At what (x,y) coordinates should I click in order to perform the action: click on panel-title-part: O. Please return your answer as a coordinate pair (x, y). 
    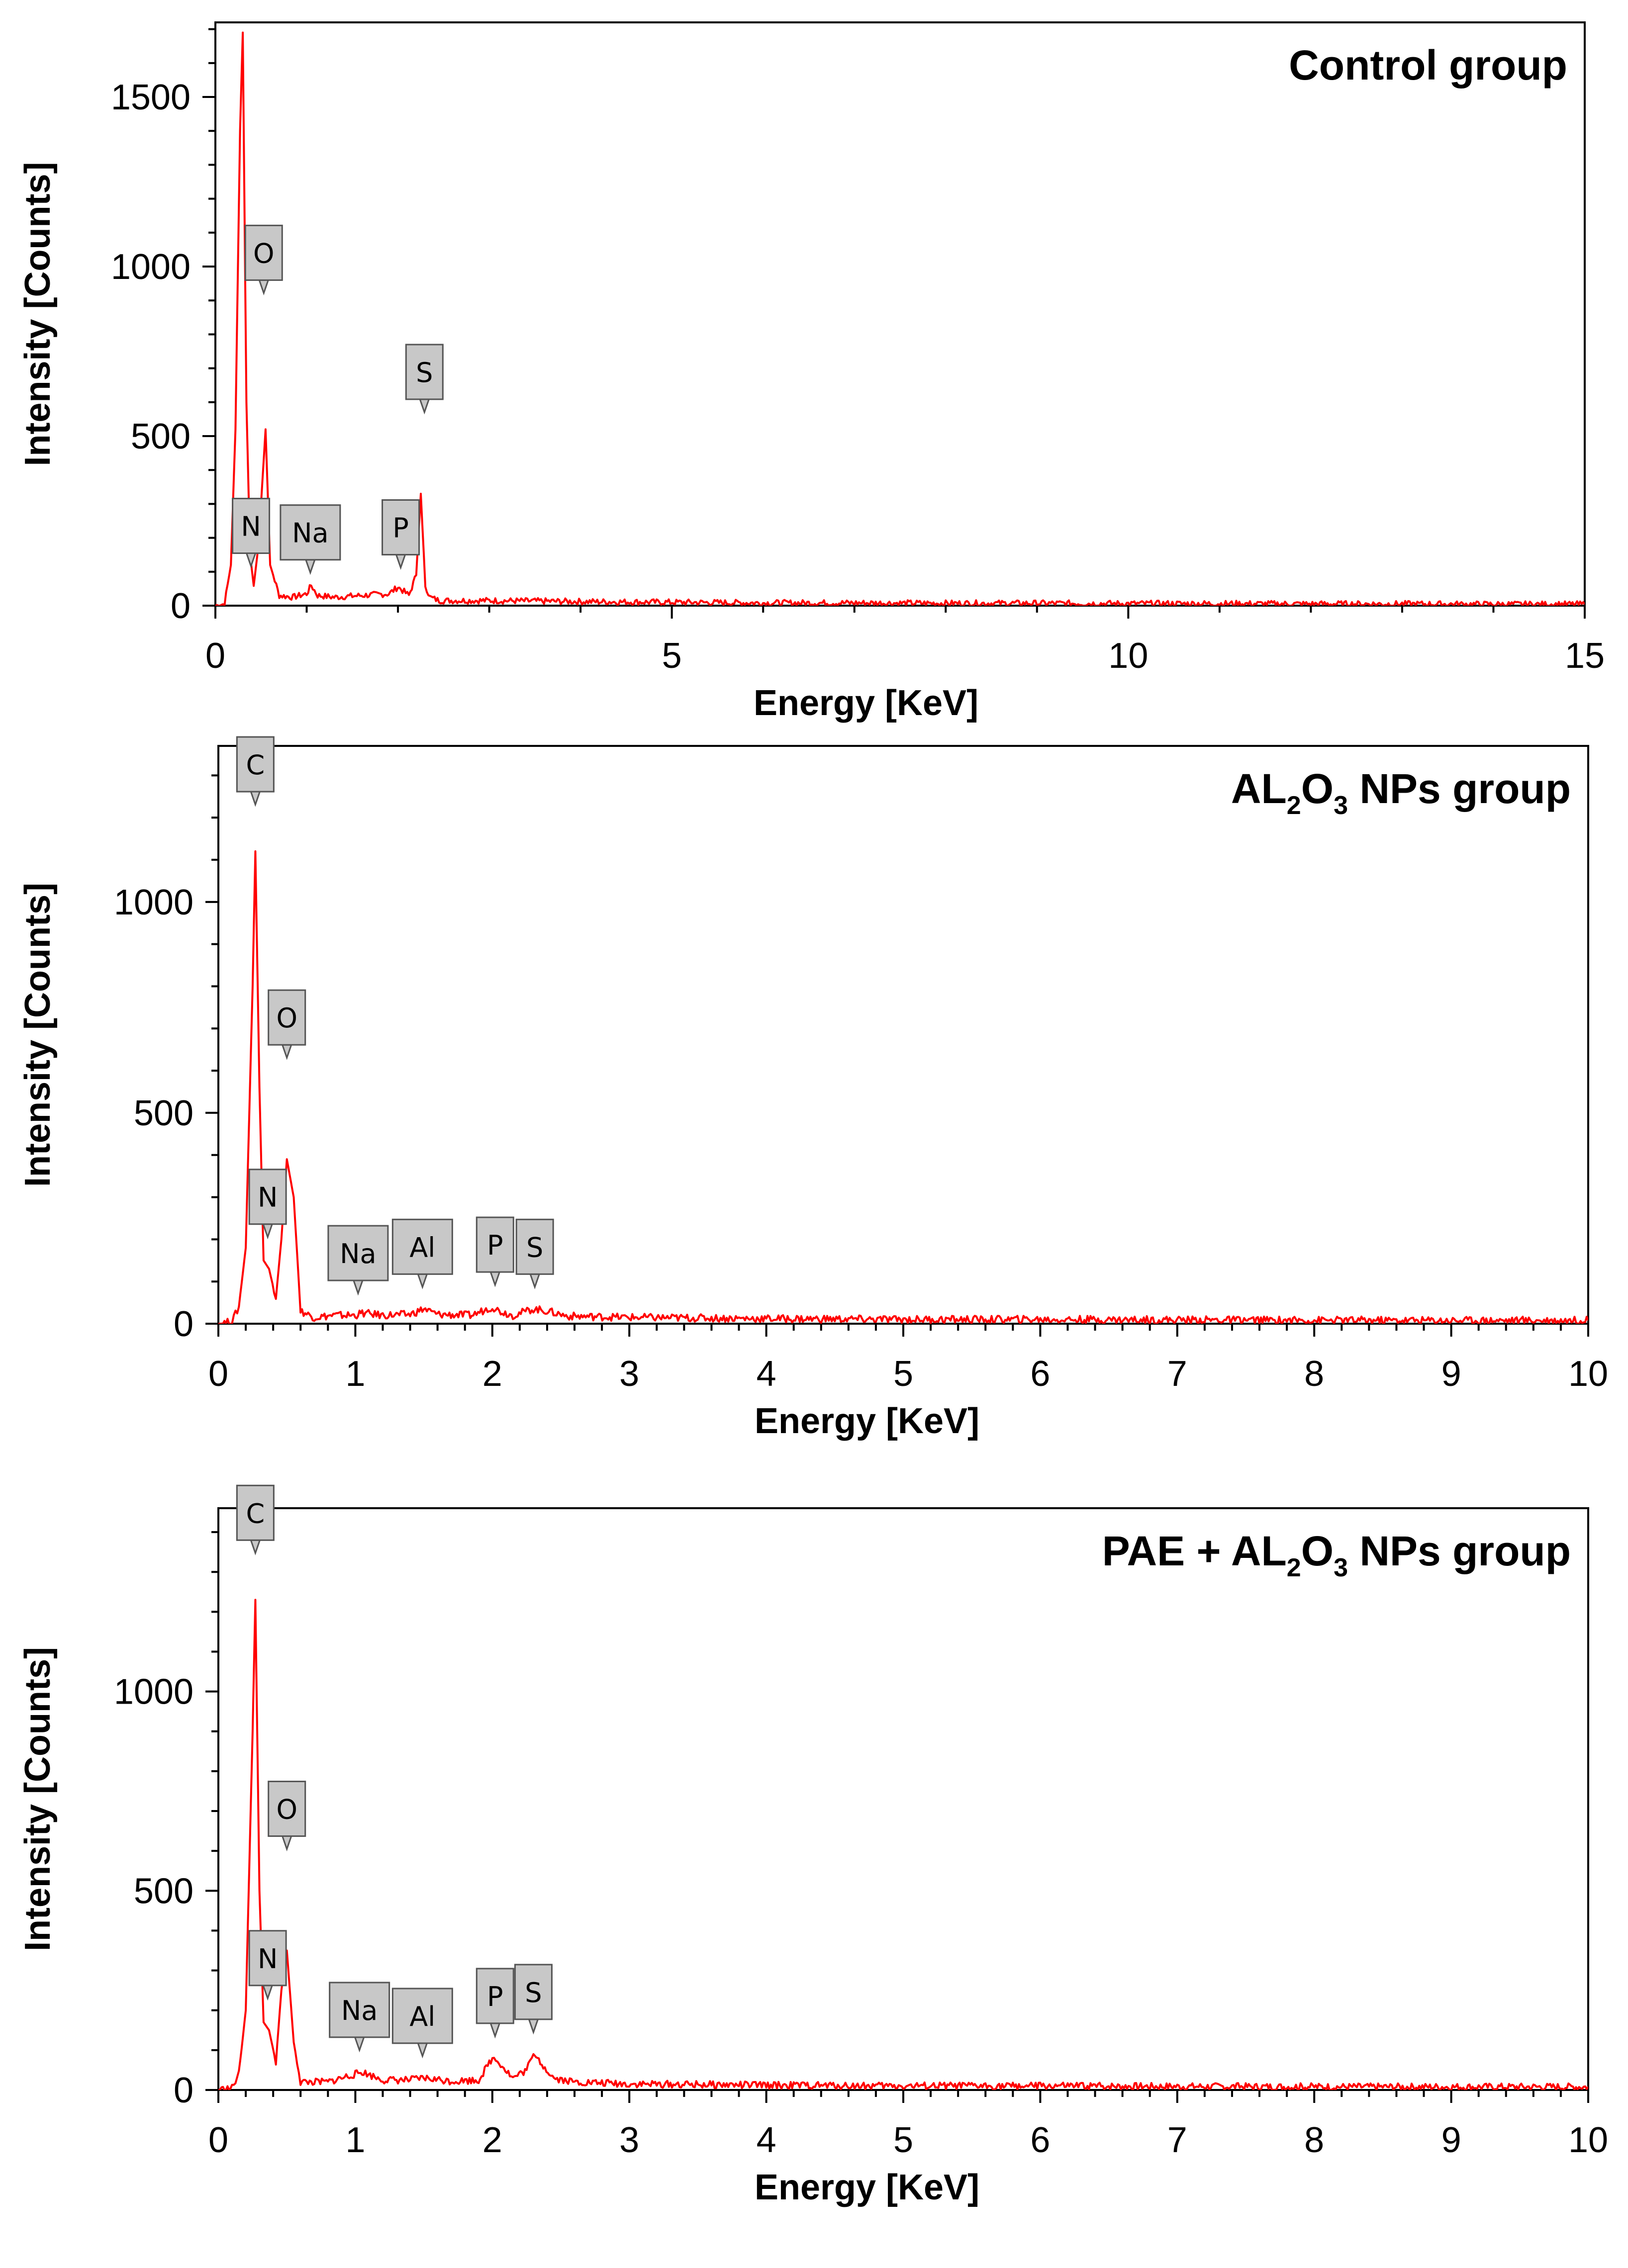
    Looking at the image, I should click on (1318, 789).